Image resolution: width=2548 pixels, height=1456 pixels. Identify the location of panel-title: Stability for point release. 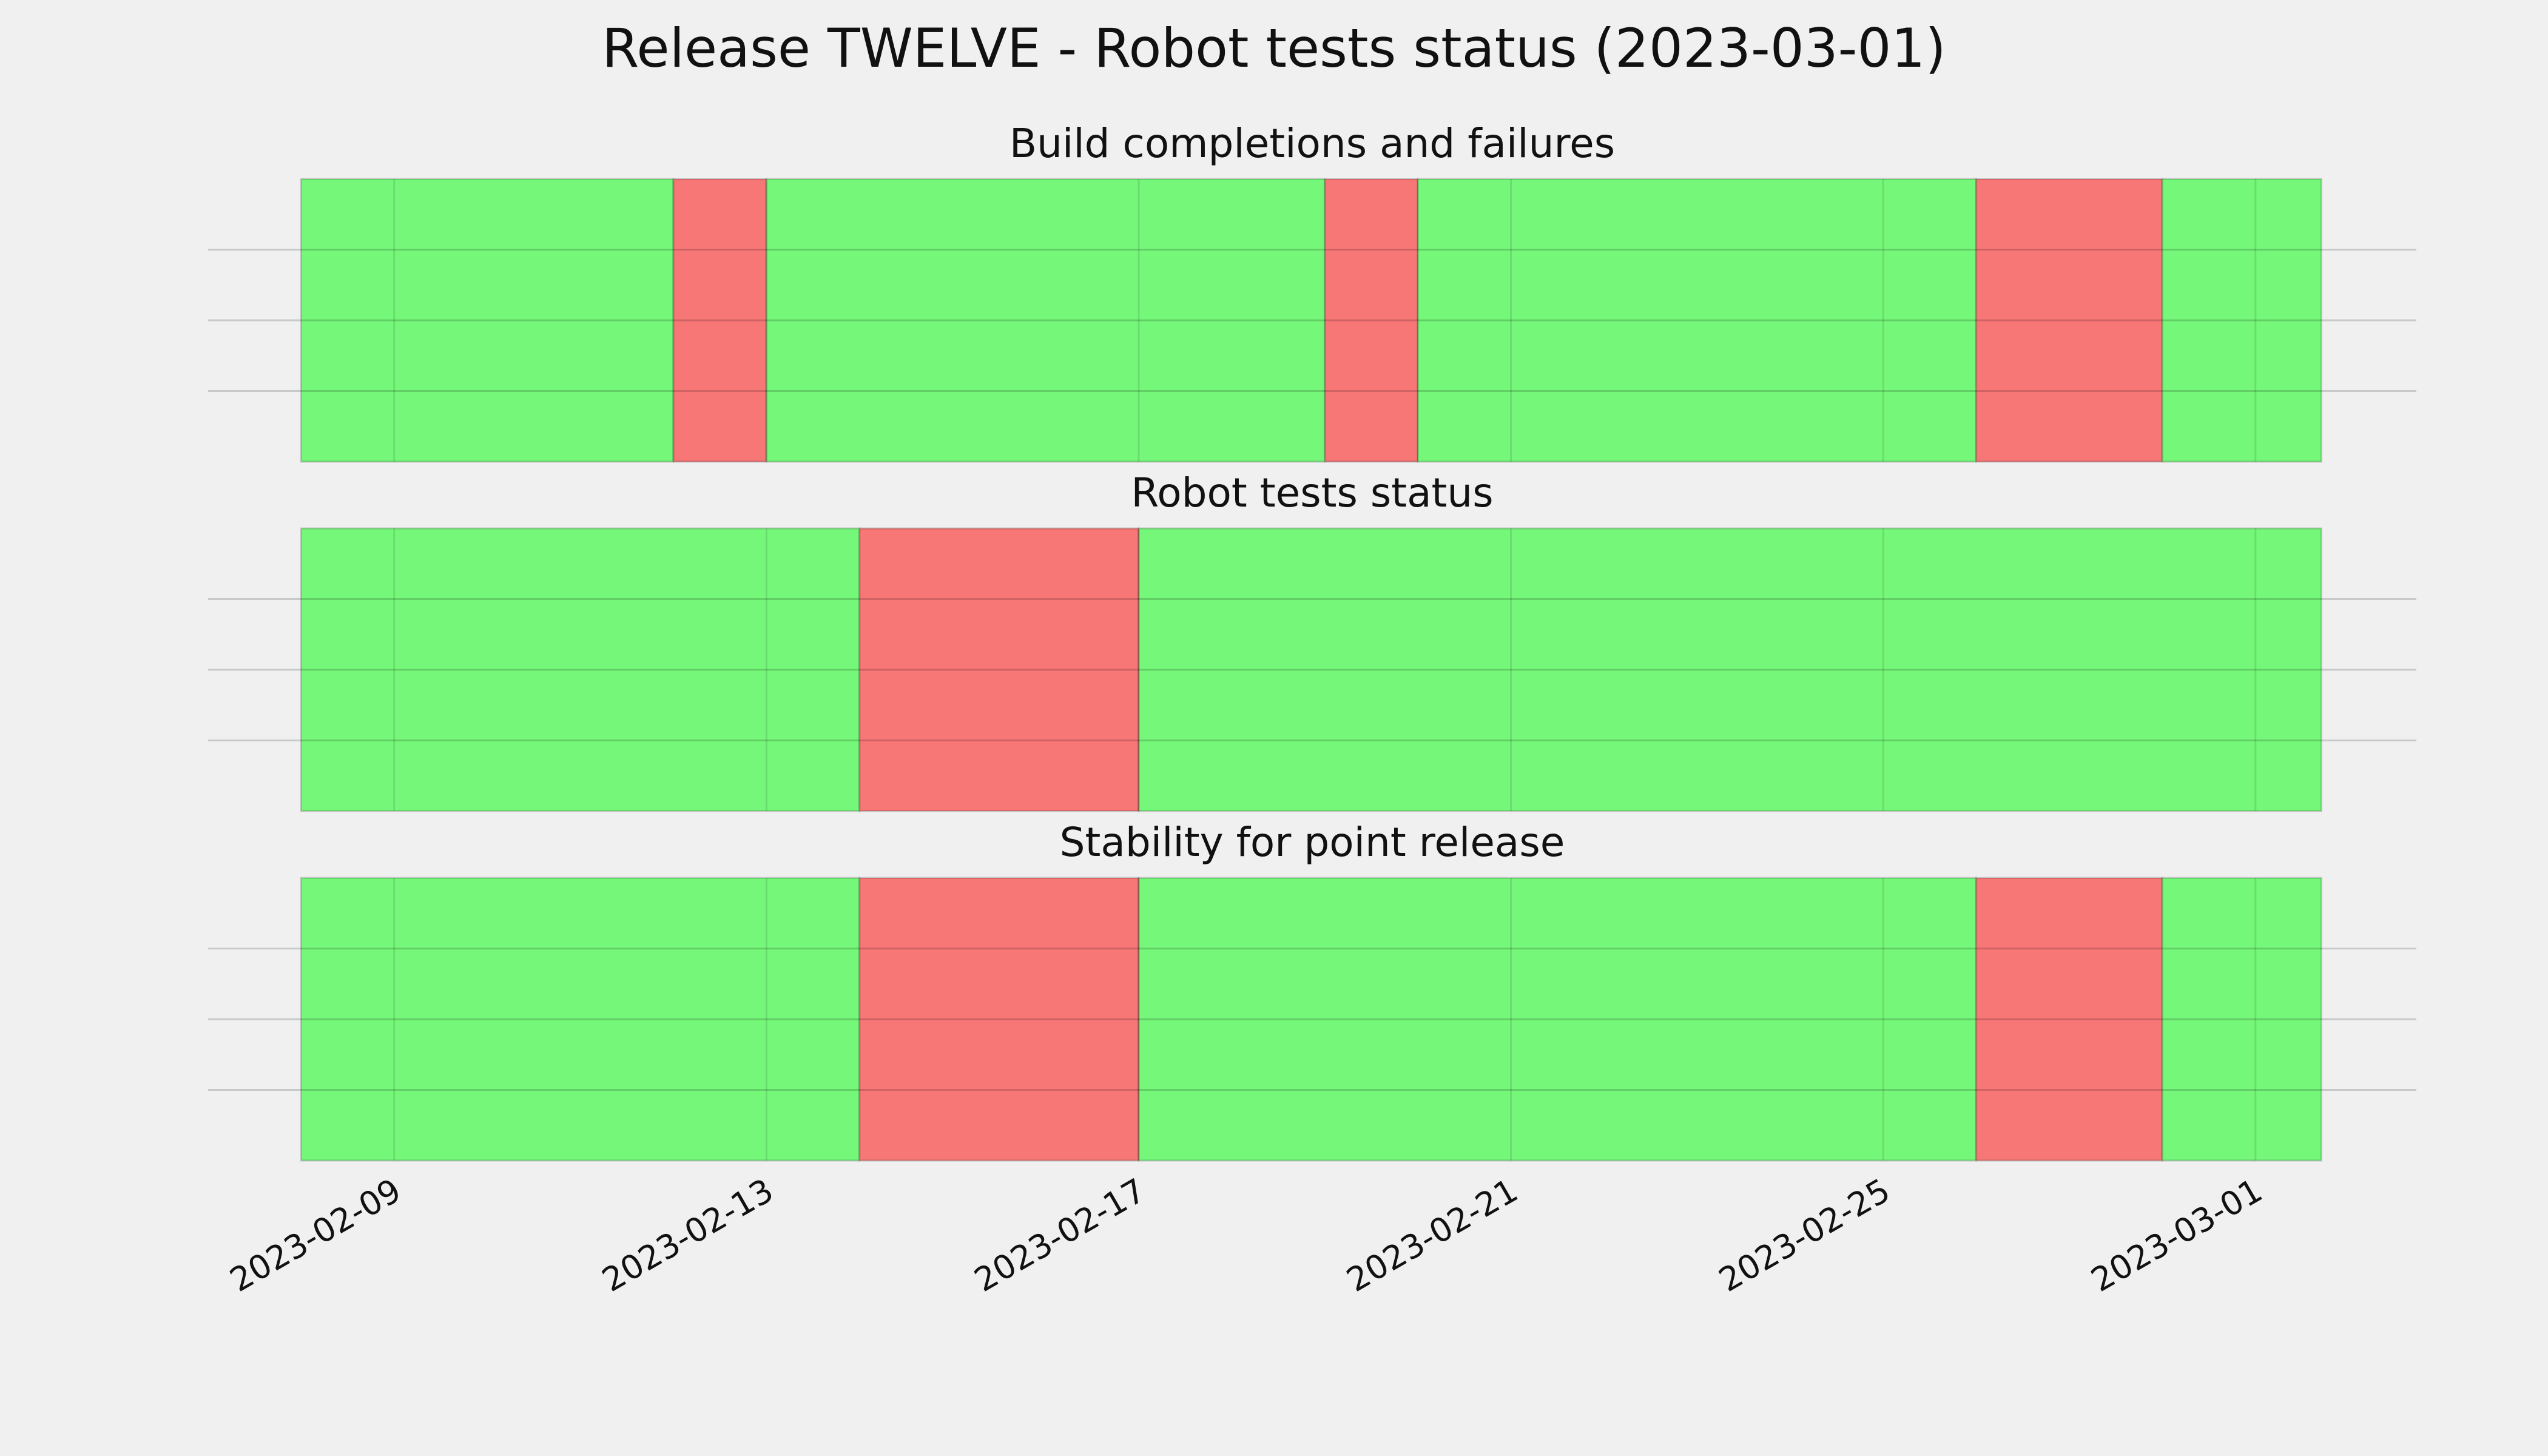
(1312, 842).